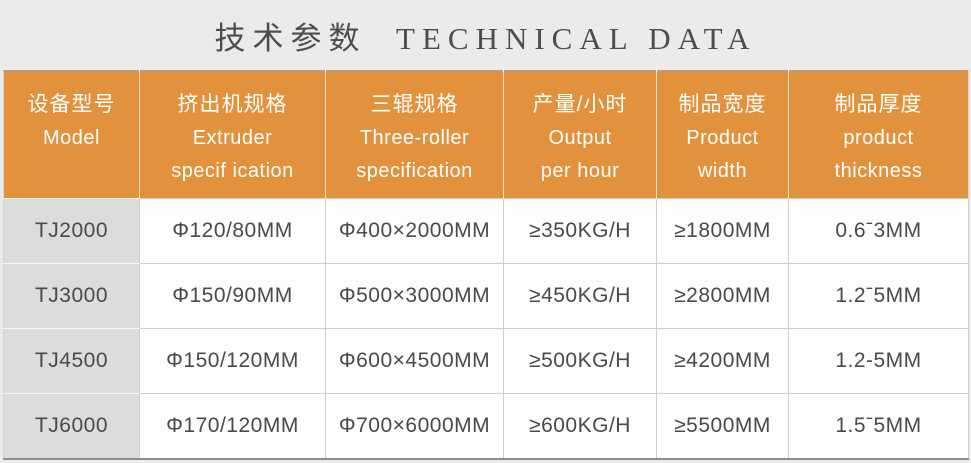 The width and height of the screenshot is (971, 463). Describe the element at coordinates (722, 426) in the screenshot. I see `table-cell: ≥5500MM` at that location.